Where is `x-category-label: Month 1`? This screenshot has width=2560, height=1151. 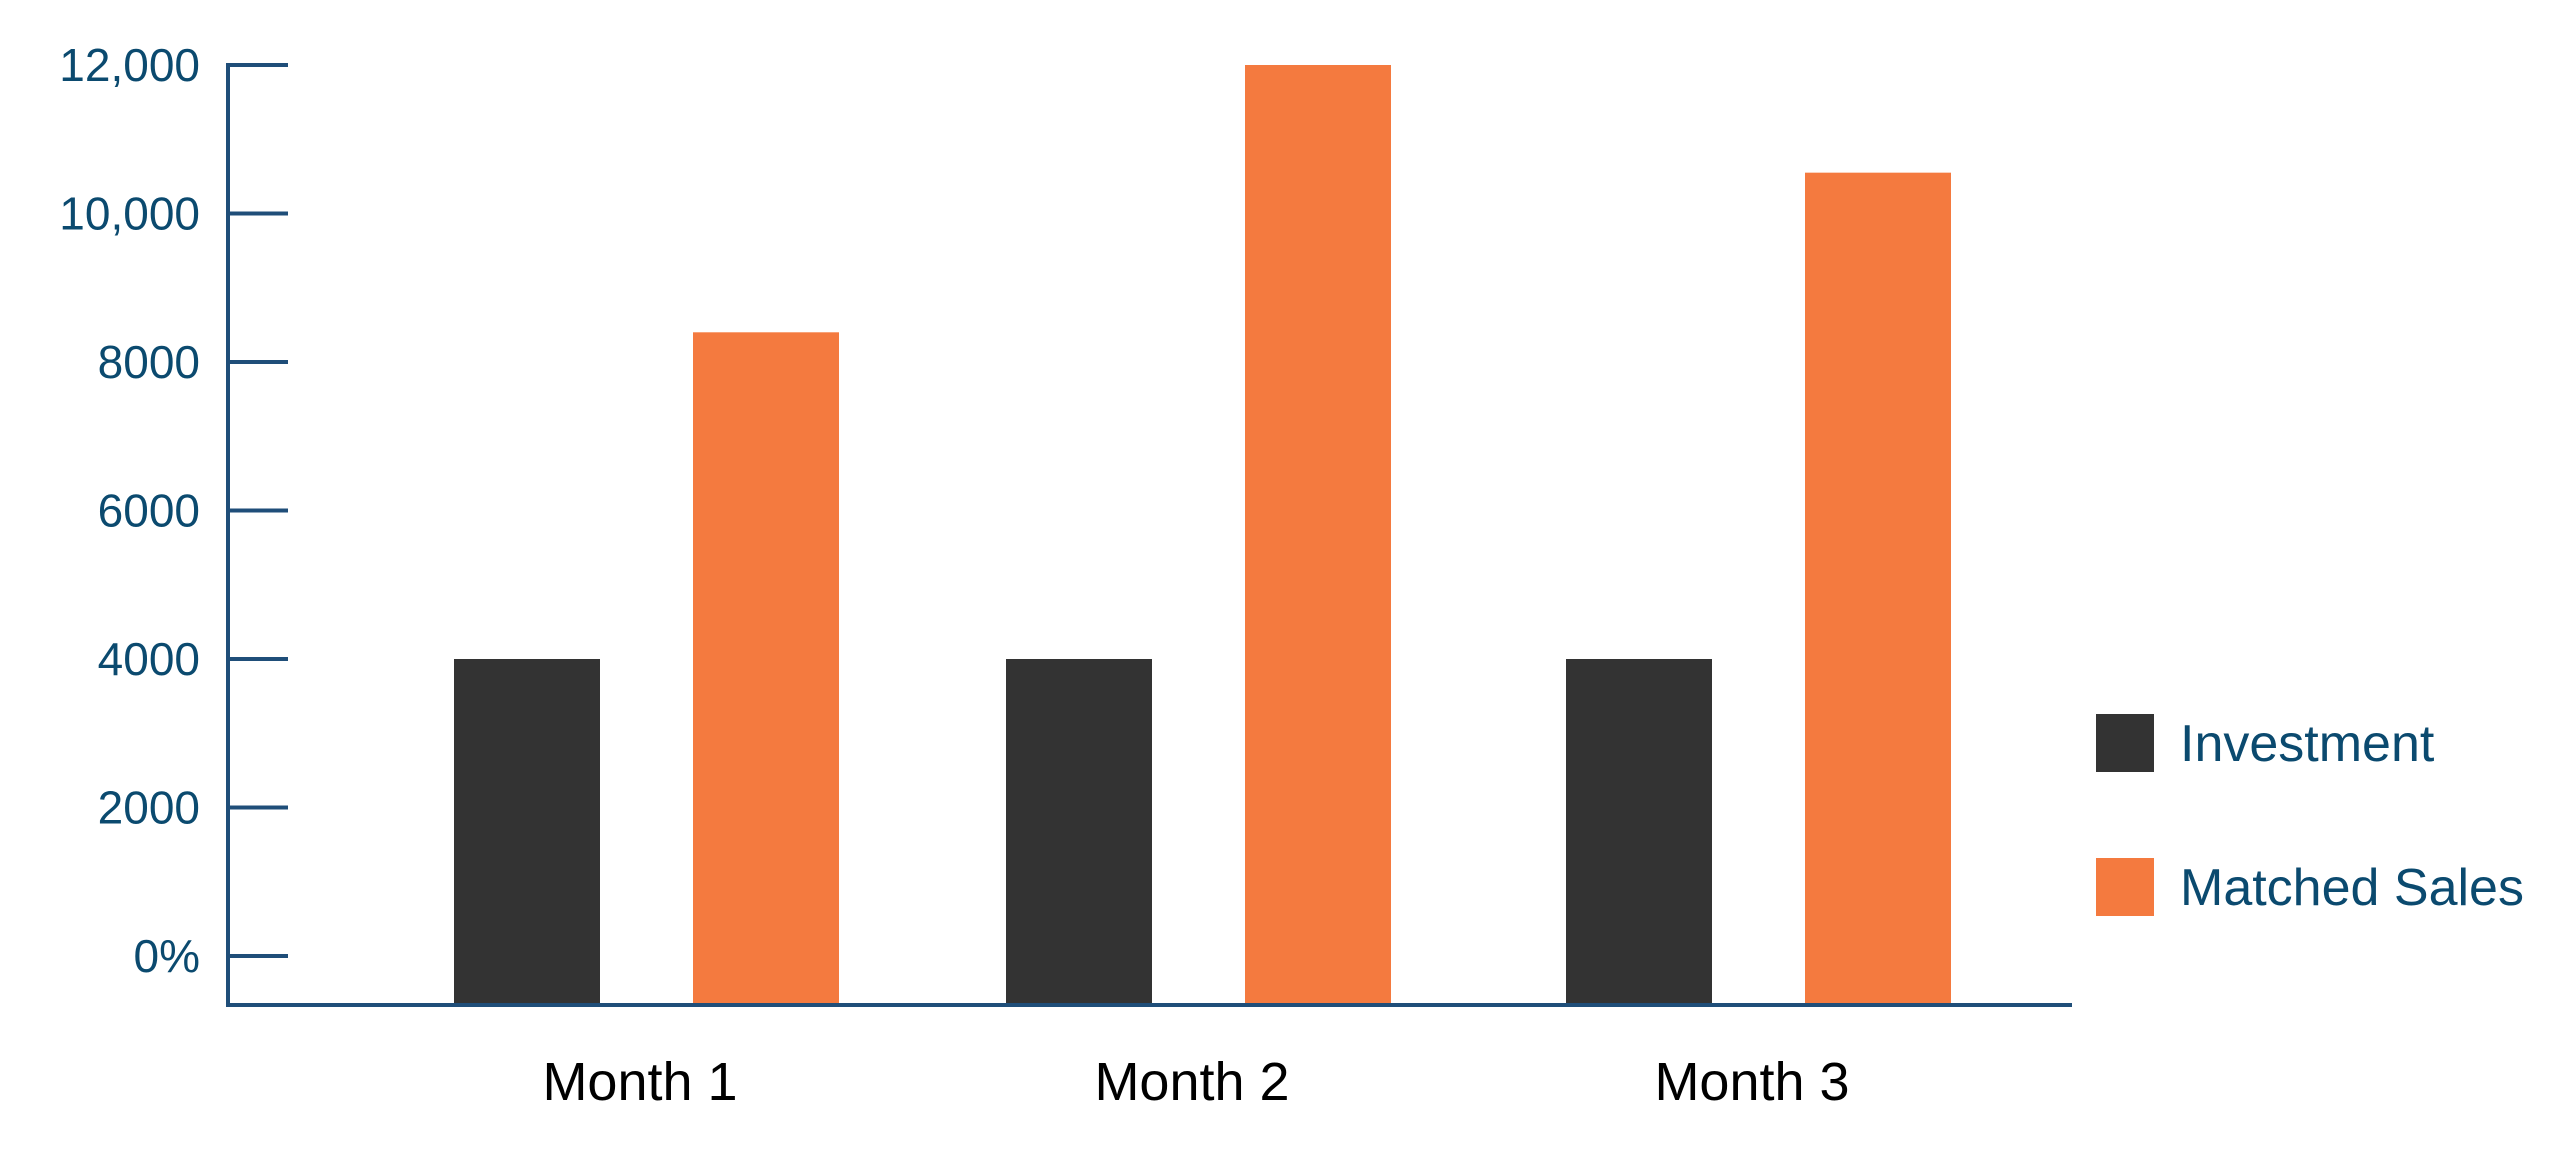 x-category-label: Month 1 is located at coordinates (639, 1082).